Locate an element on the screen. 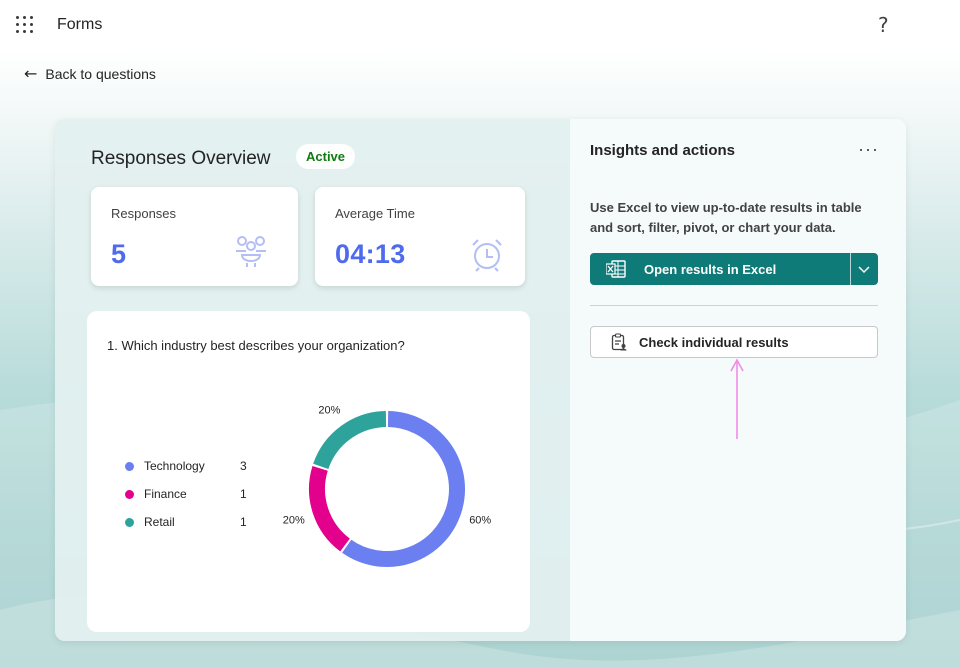 This screenshot has width=960, height=667. legend-item: Retail 1 is located at coordinates (186, 522).